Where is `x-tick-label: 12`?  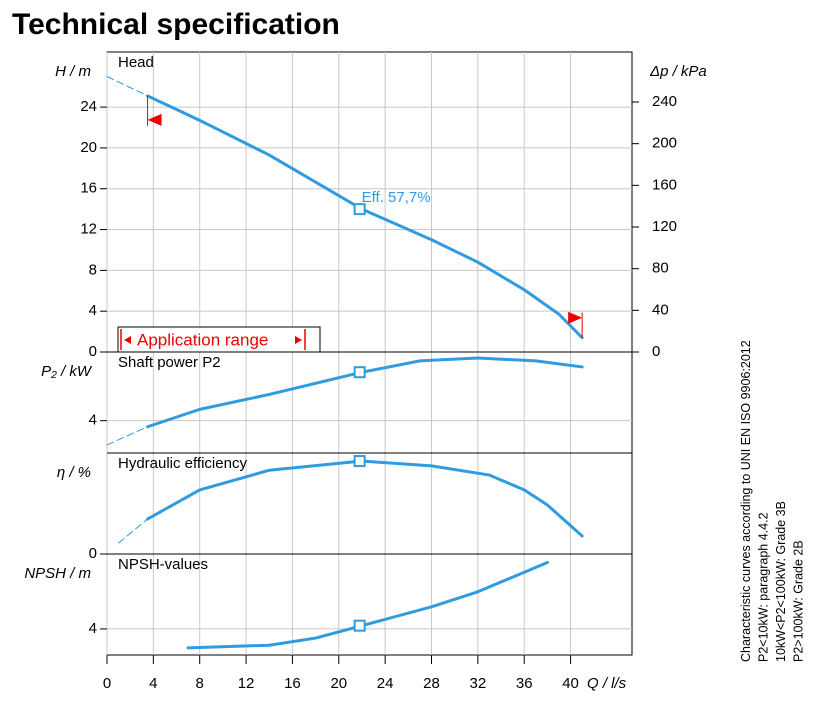 x-tick-label: 12 is located at coordinates (246, 683).